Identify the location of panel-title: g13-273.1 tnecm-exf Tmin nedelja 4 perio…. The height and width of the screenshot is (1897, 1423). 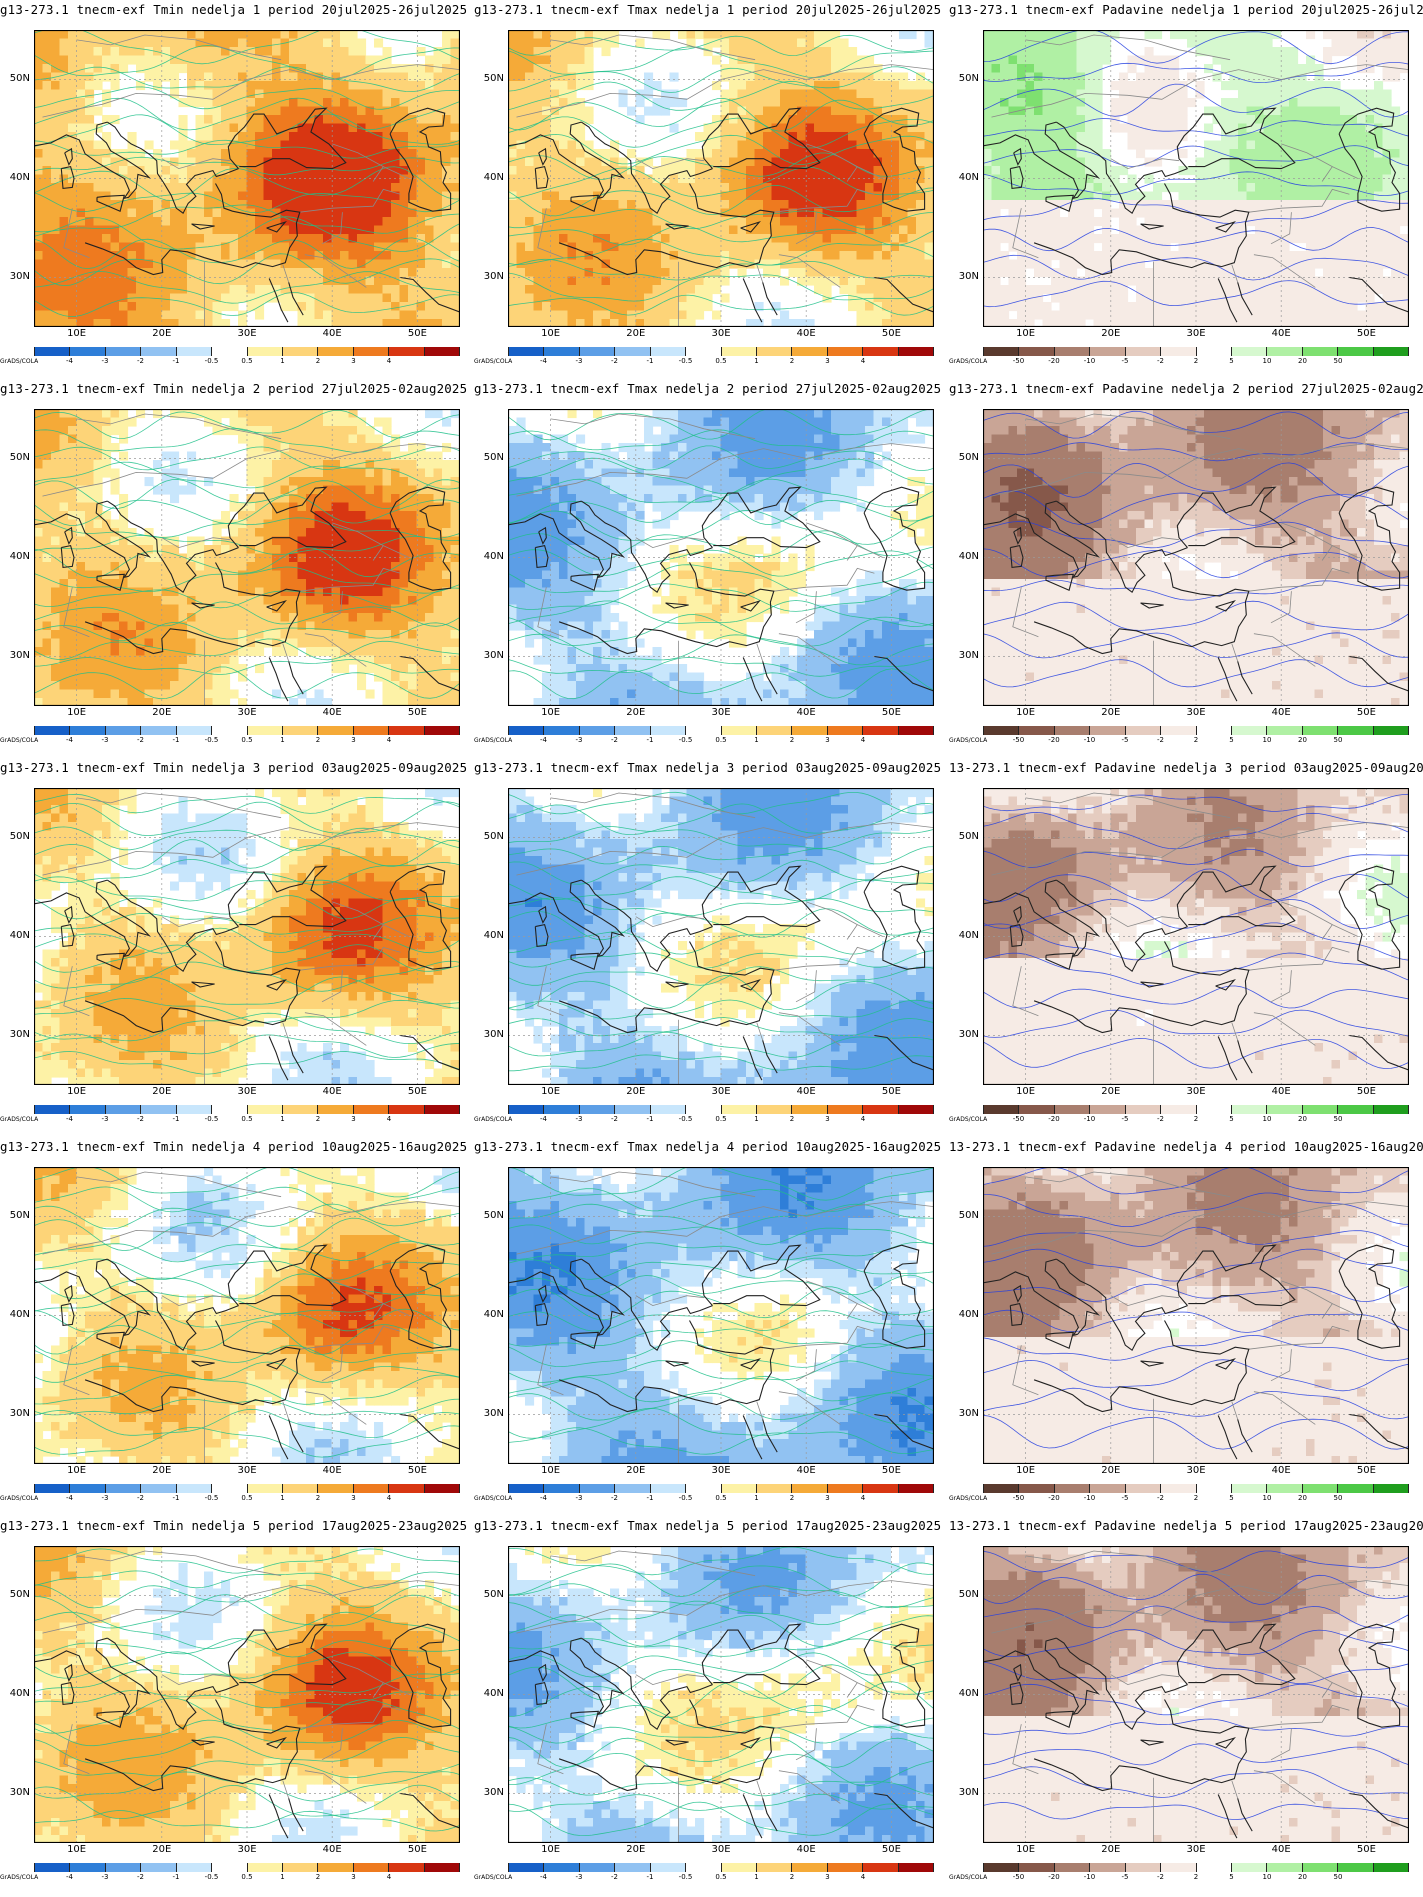
(237, 1150).